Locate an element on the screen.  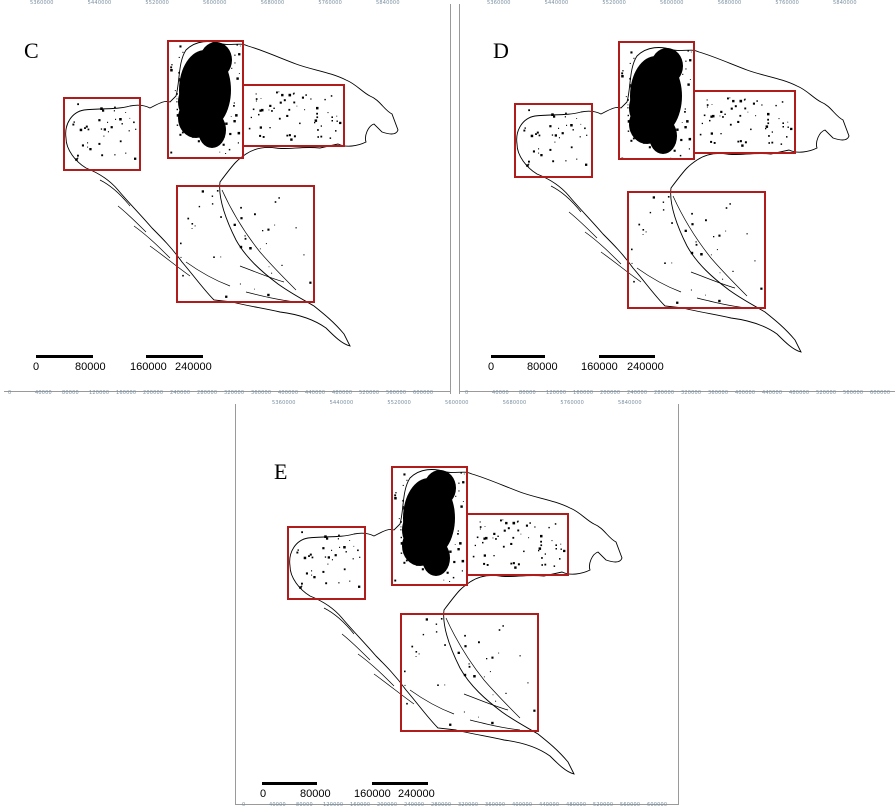
scale-label-160000: 160000 is located at coordinates (372, 794).